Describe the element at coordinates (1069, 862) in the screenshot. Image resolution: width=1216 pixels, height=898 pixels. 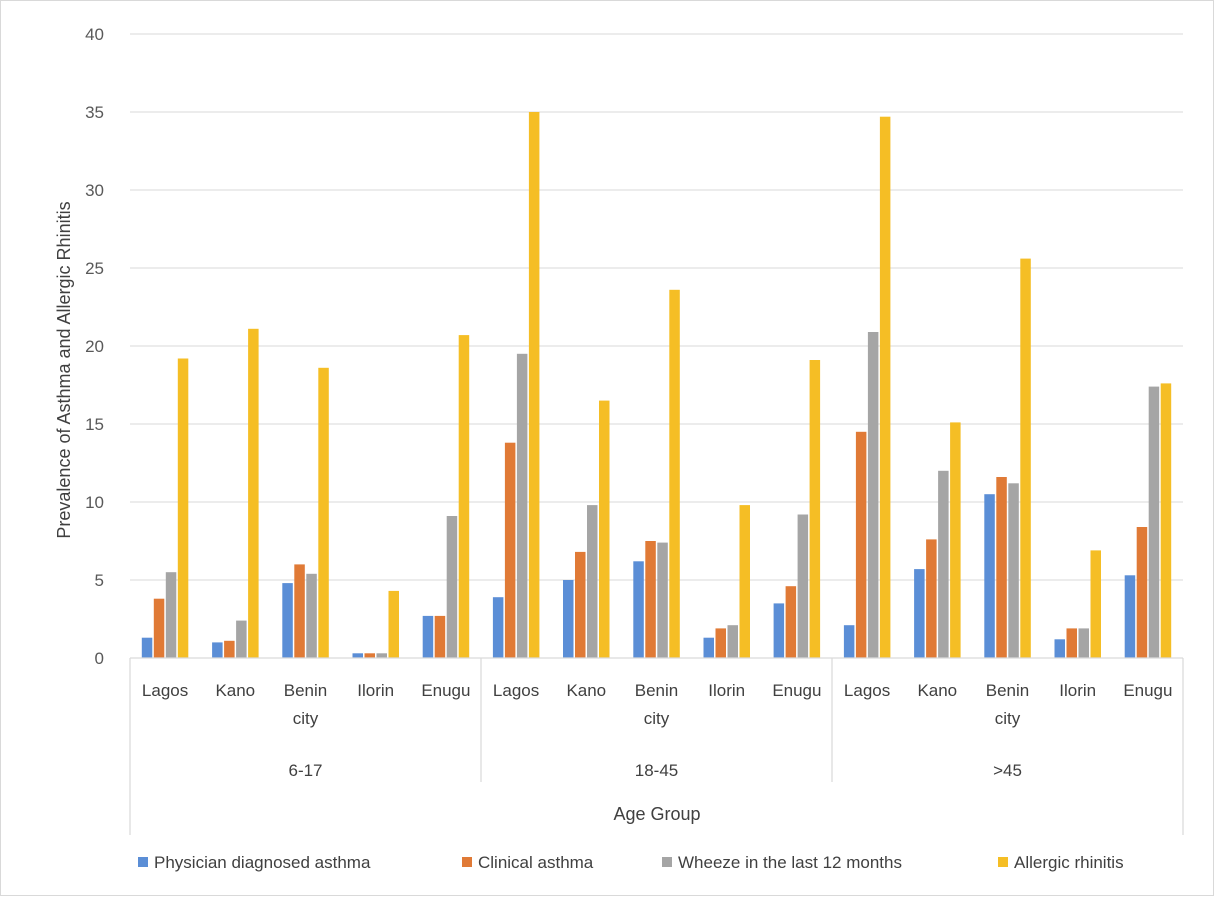
I see `legend-label: Allergic rhinitis` at that location.